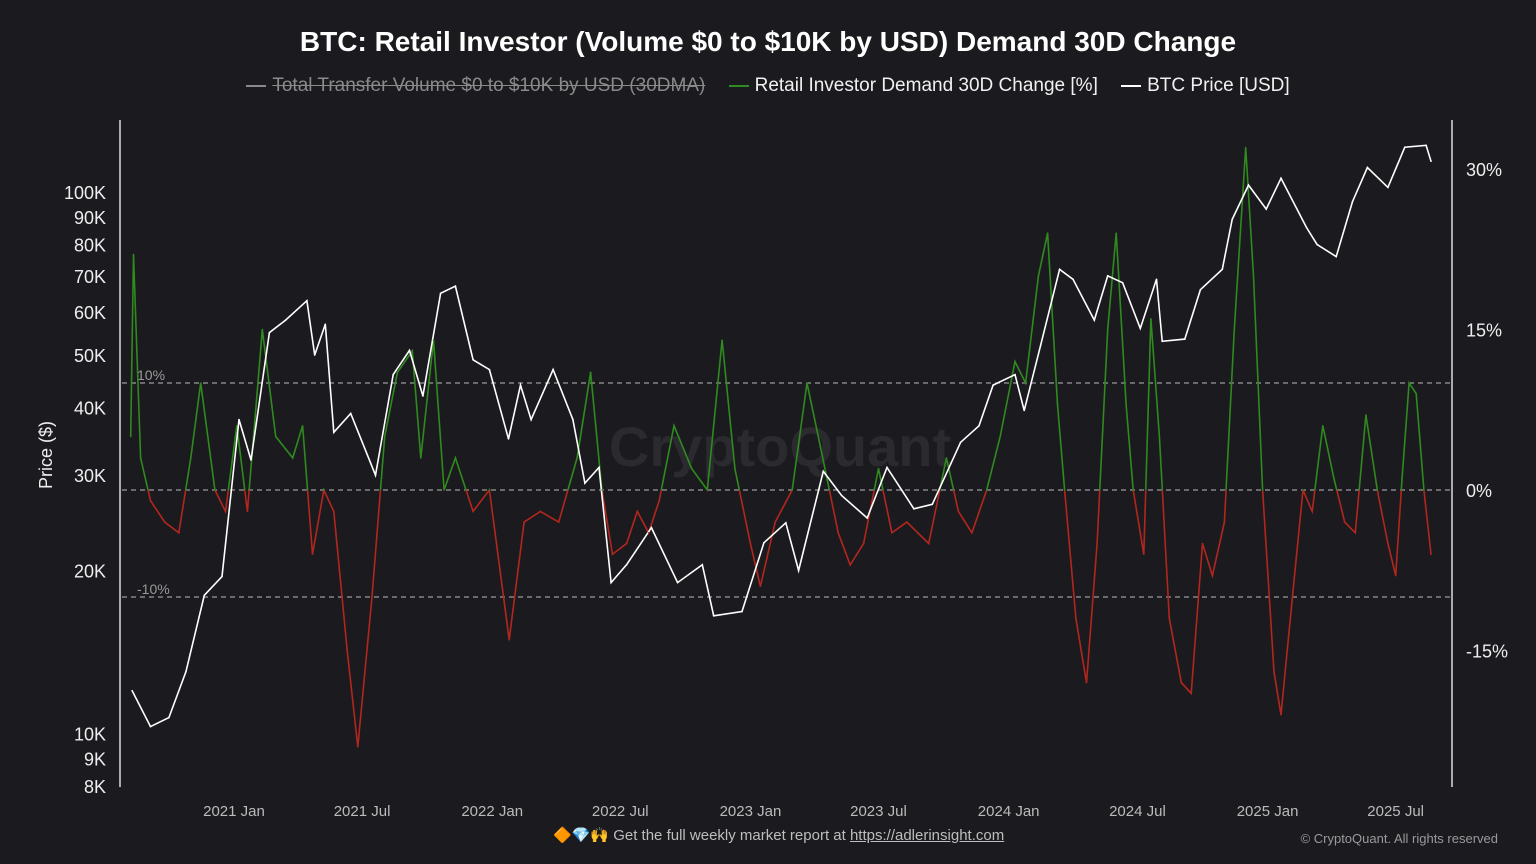 This screenshot has height=864, width=1536. What do you see at coordinates (1131, 85) in the screenshot?
I see `legend-swatch` at bounding box center [1131, 85].